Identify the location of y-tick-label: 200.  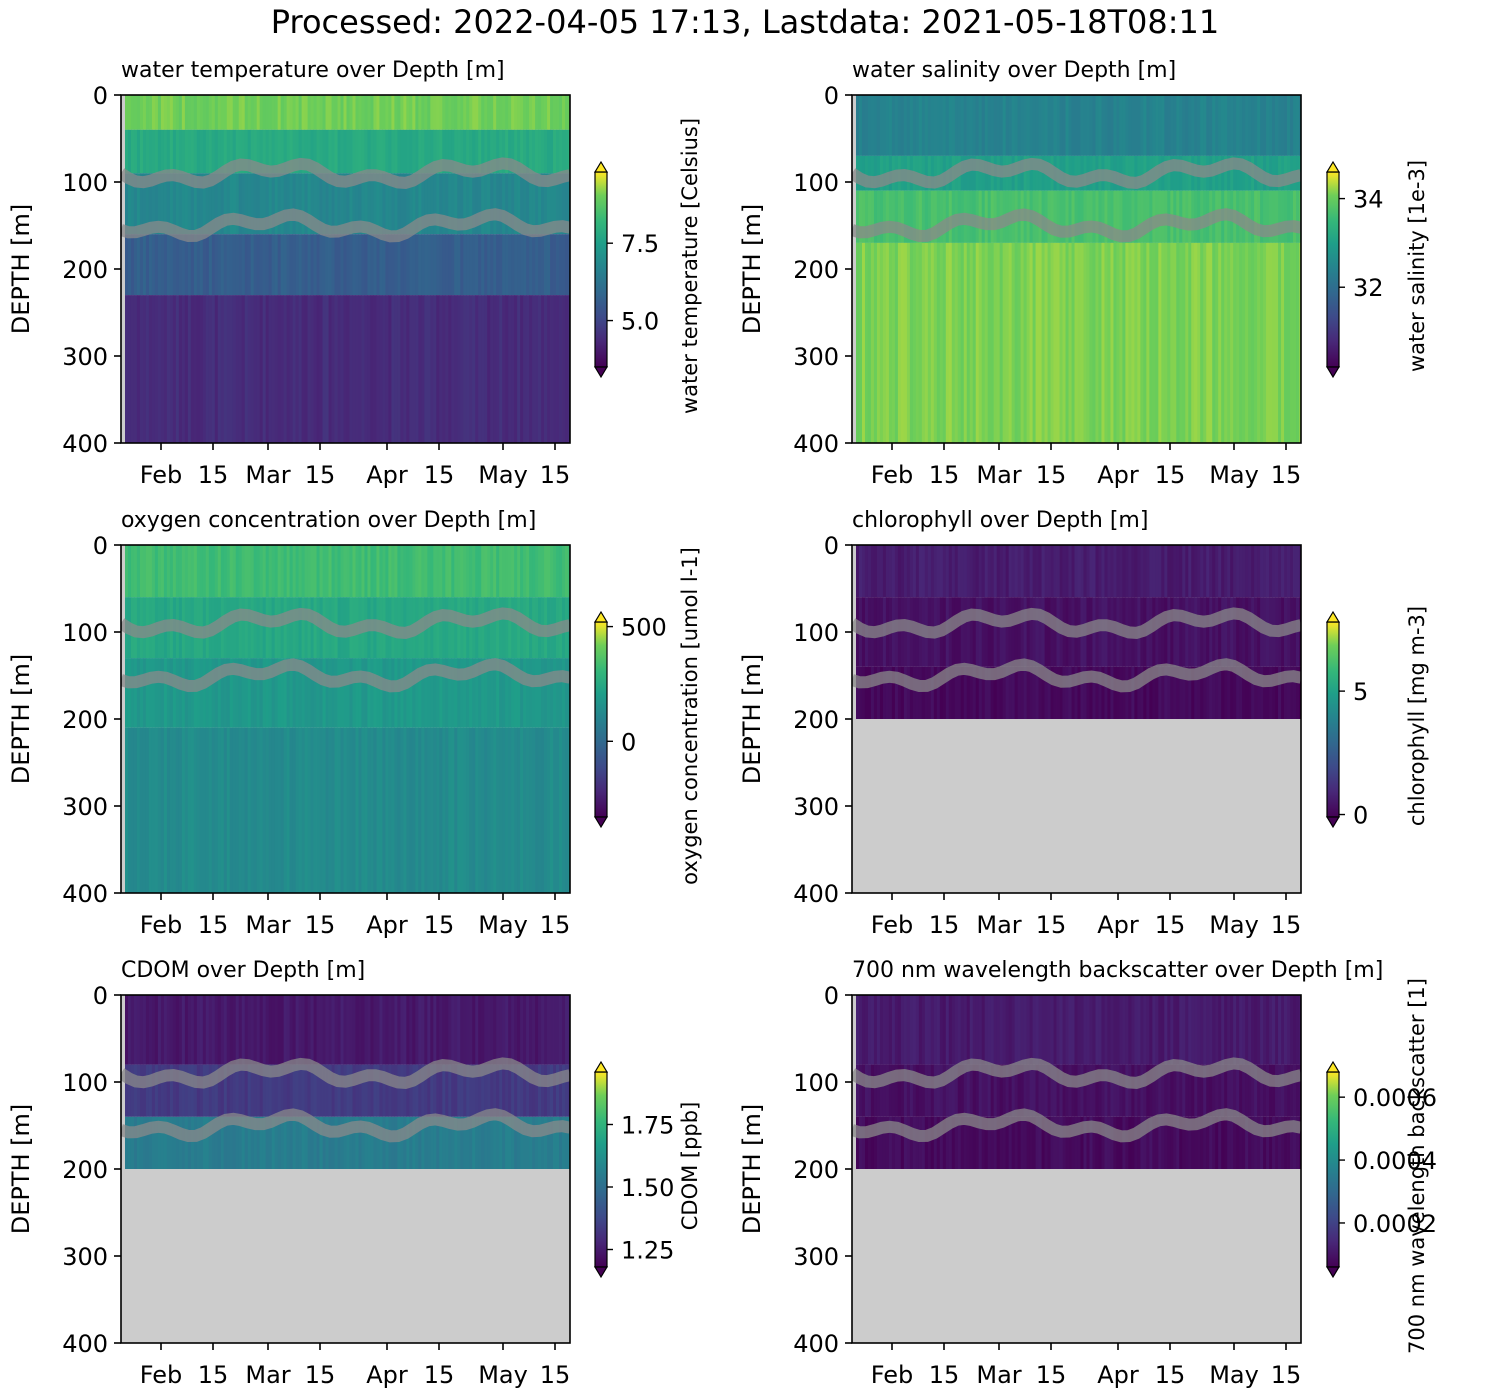
(85, 720).